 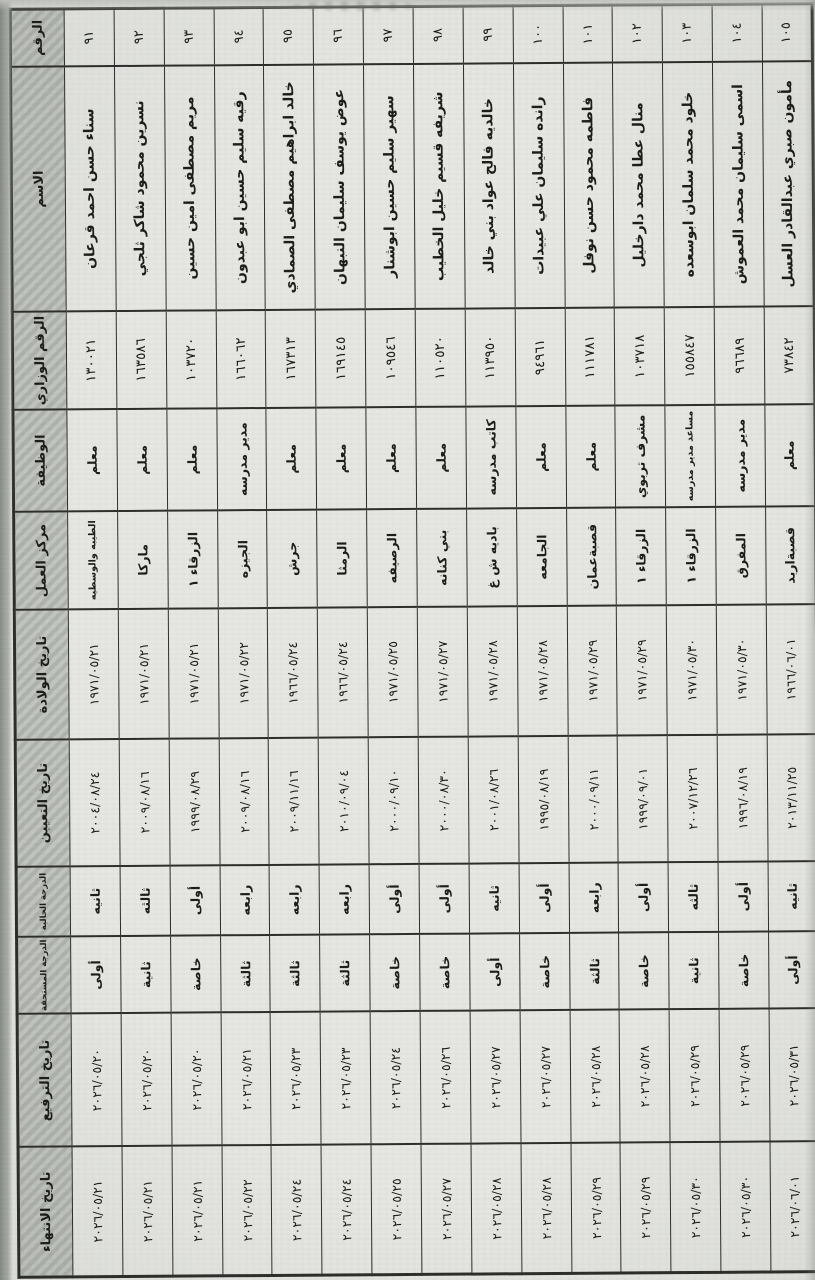 I want to click on header-cell-name: الاسم, so click(x=38, y=189).